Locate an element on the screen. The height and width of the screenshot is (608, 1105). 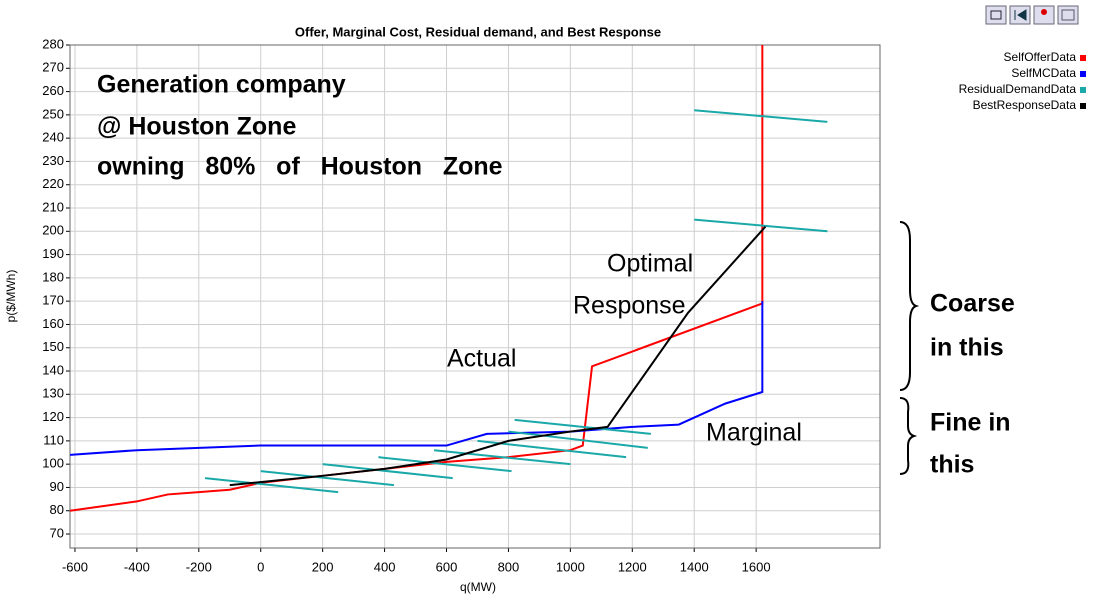
legend-label: SelfOfferData is located at coordinates (1040, 57).